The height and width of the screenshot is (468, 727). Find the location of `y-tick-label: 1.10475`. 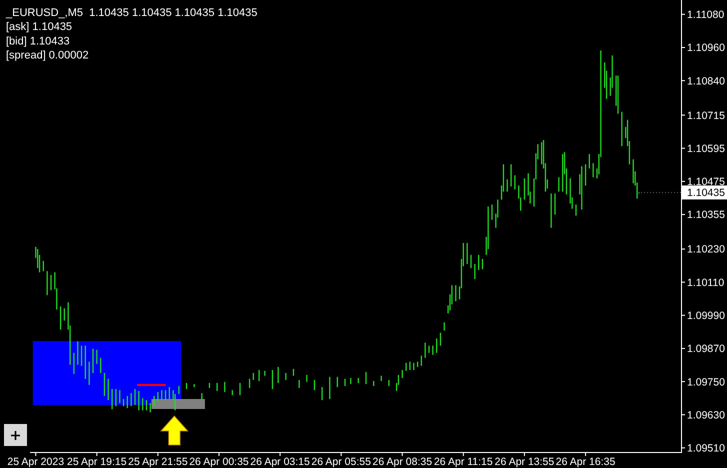

y-tick-label: 1.10475 is located at coordinates (706, 182).